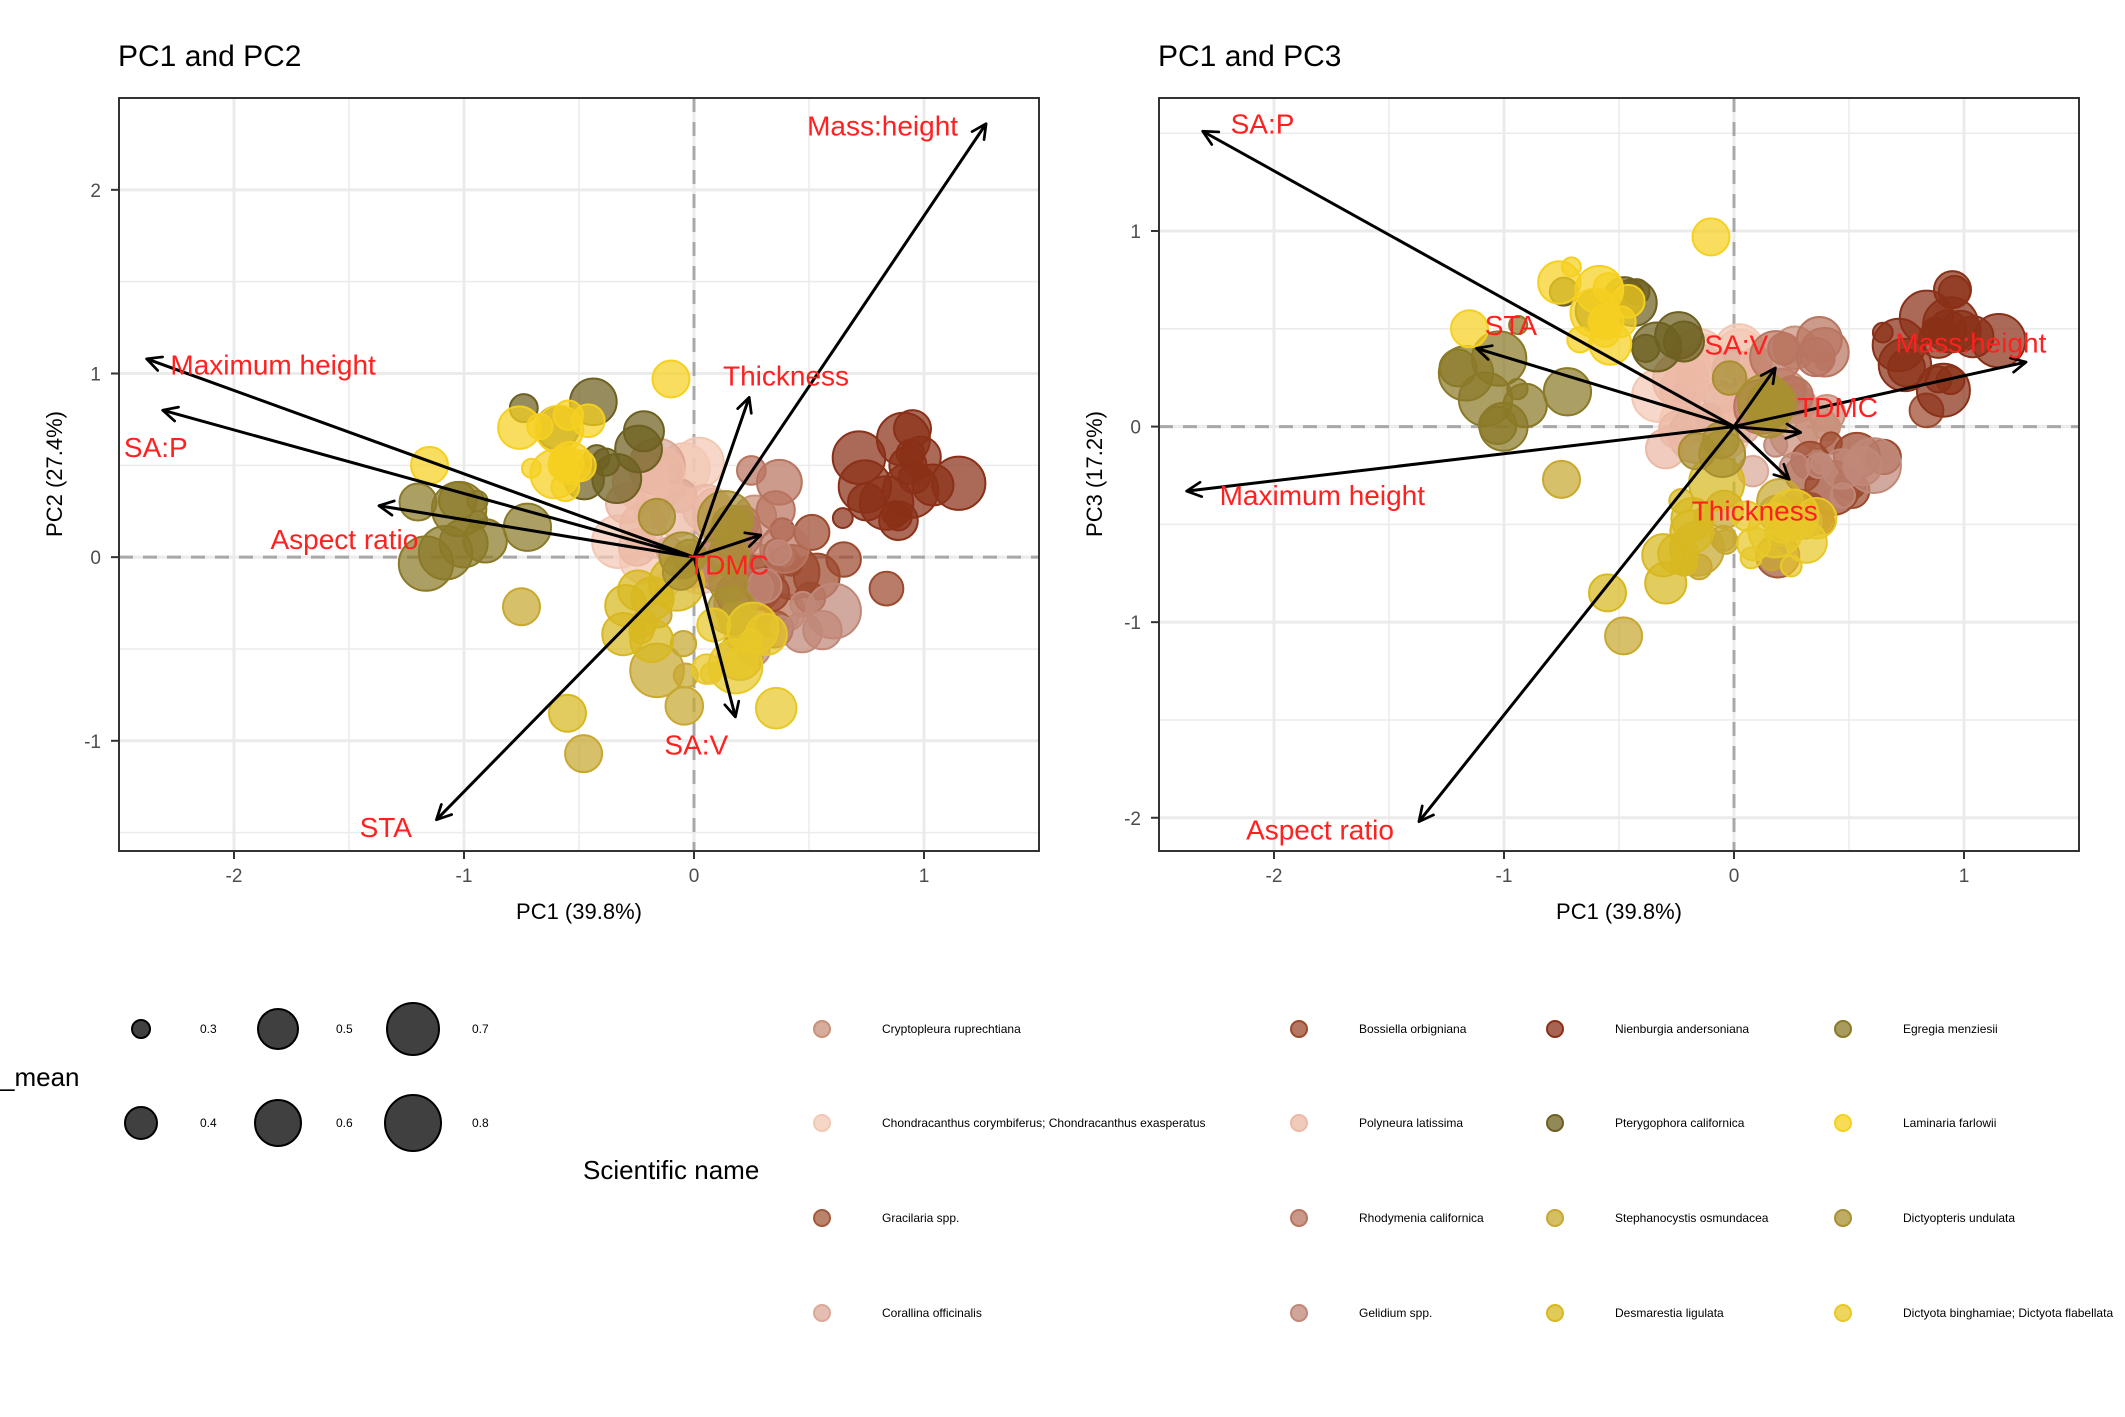  I want to click on species-label: Gracilaria spp., so click(920, 1218).